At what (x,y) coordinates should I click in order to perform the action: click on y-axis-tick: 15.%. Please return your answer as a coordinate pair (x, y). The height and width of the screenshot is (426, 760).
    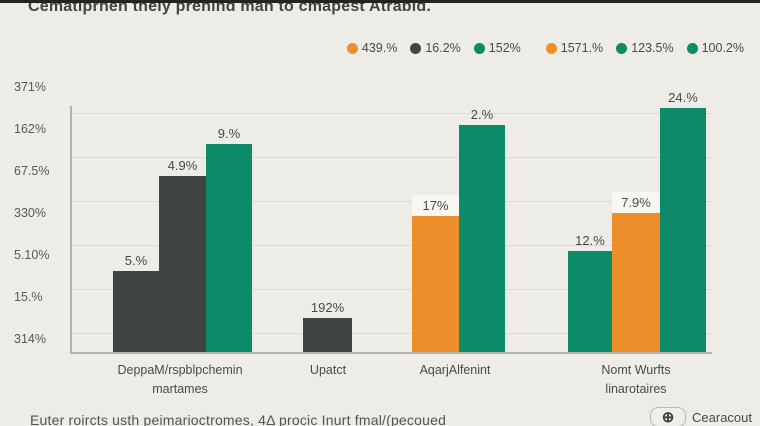
    Looking at the image, I should click on (28, 297).